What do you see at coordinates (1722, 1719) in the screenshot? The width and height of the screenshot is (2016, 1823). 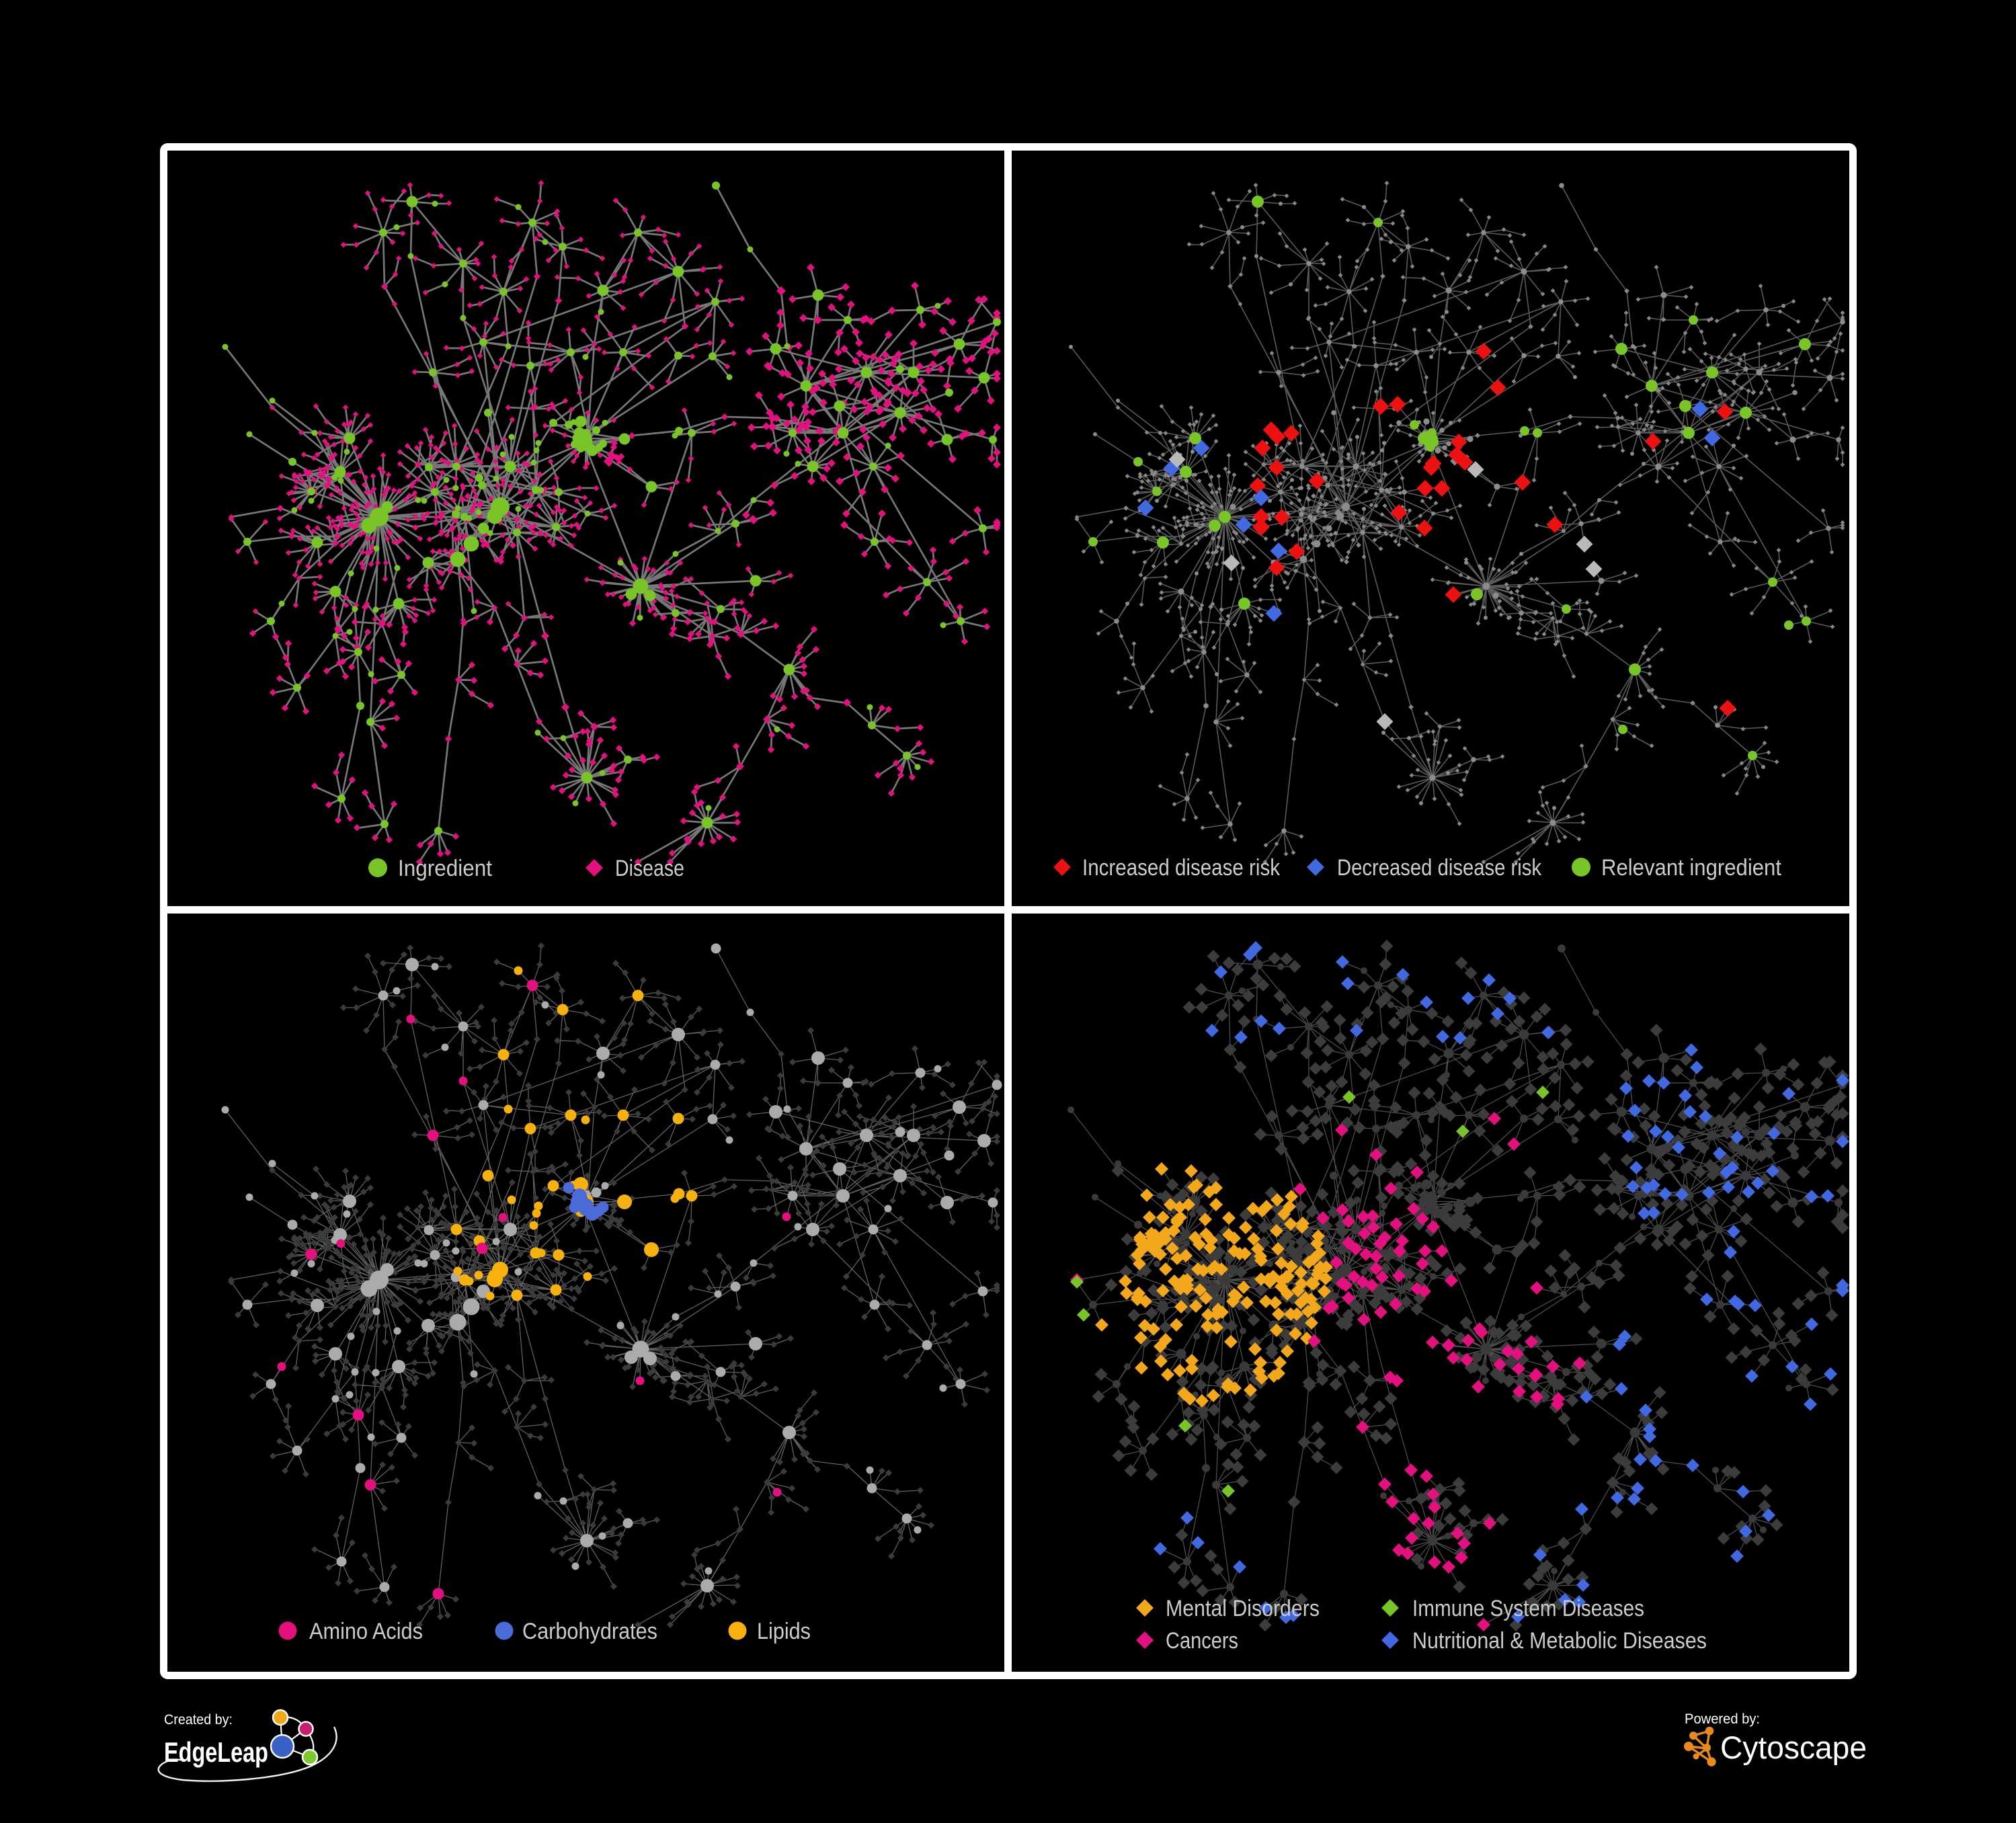 I see `svg-text: Powered by:` at bounding box center [1722, 1719].